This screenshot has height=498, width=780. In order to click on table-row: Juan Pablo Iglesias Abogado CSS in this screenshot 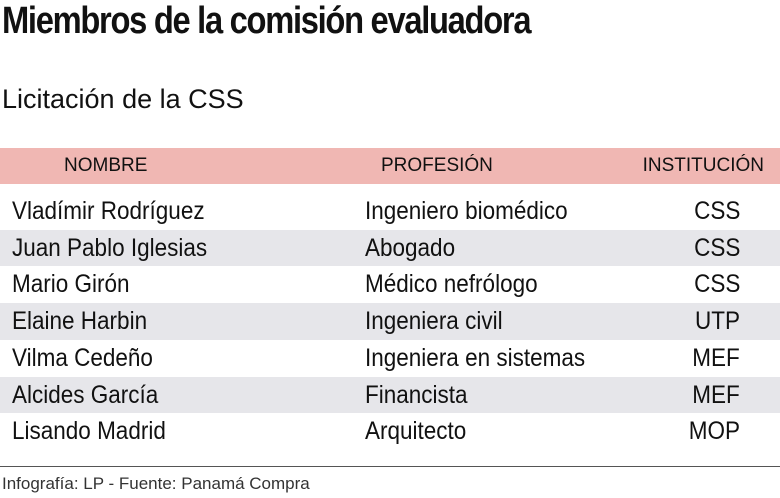, I will do `click(390, 248)`.